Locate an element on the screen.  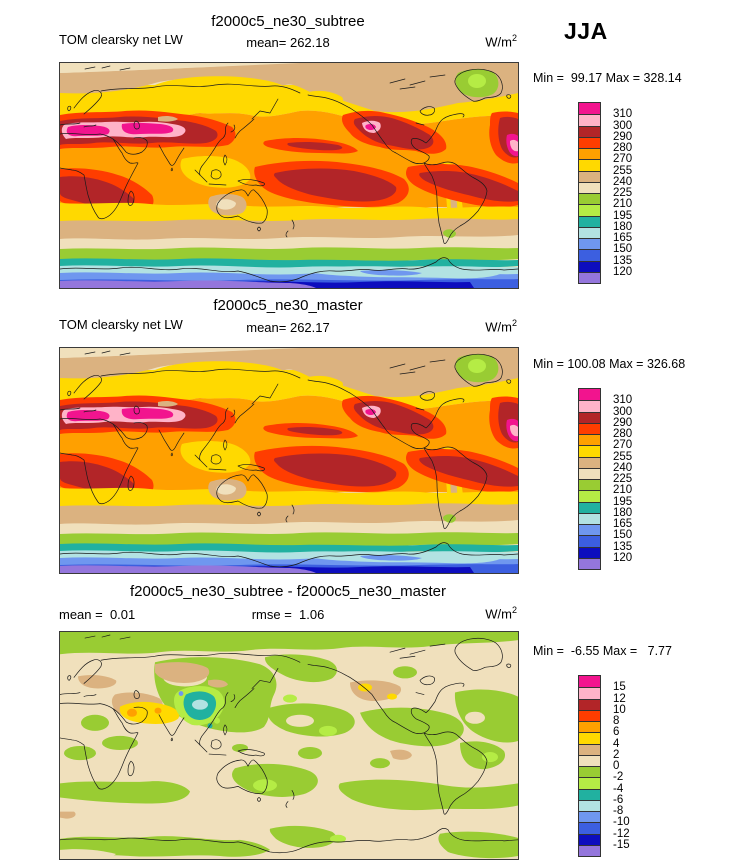
panel1-mean-label: mean= 262.18 is located at coordinates (288, 42).